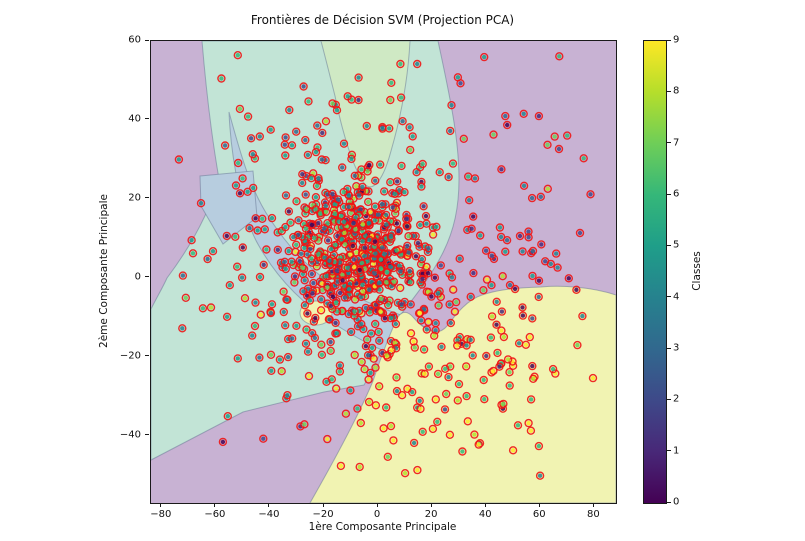 This screenshot has width=805, height=541. What do you see at coordinates (697, 271) in the screenshot?
I see `colorbar-label: Classes` at bounding box center [697, 271].